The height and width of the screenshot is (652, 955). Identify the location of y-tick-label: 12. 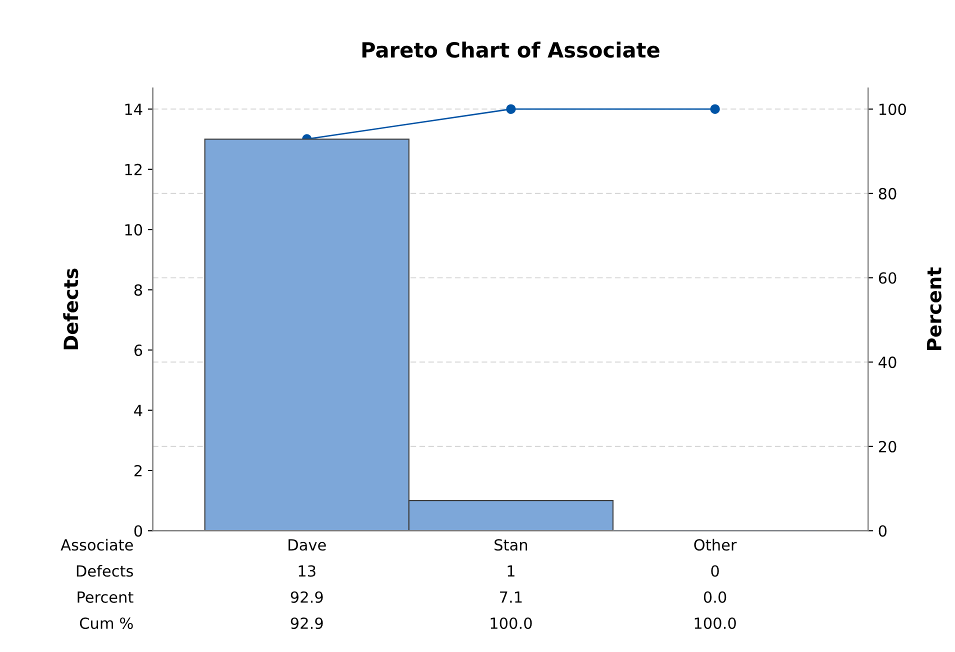
(133, 170).